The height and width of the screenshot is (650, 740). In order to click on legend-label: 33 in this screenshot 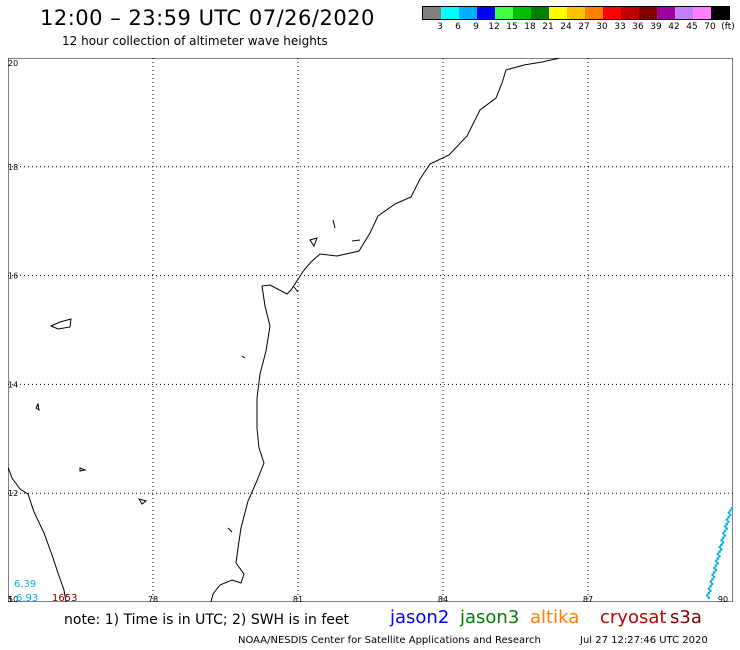, I will do `click(620, 27)`.